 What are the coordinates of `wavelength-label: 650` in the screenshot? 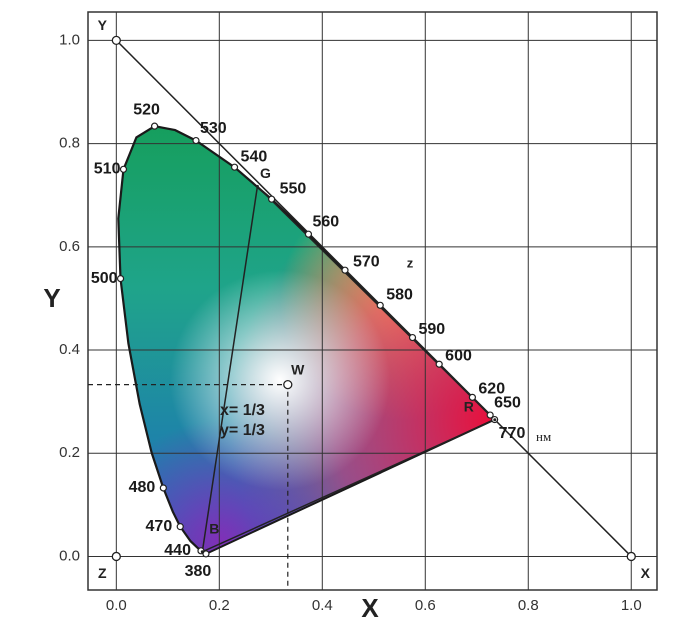 It's located at (507, 402).